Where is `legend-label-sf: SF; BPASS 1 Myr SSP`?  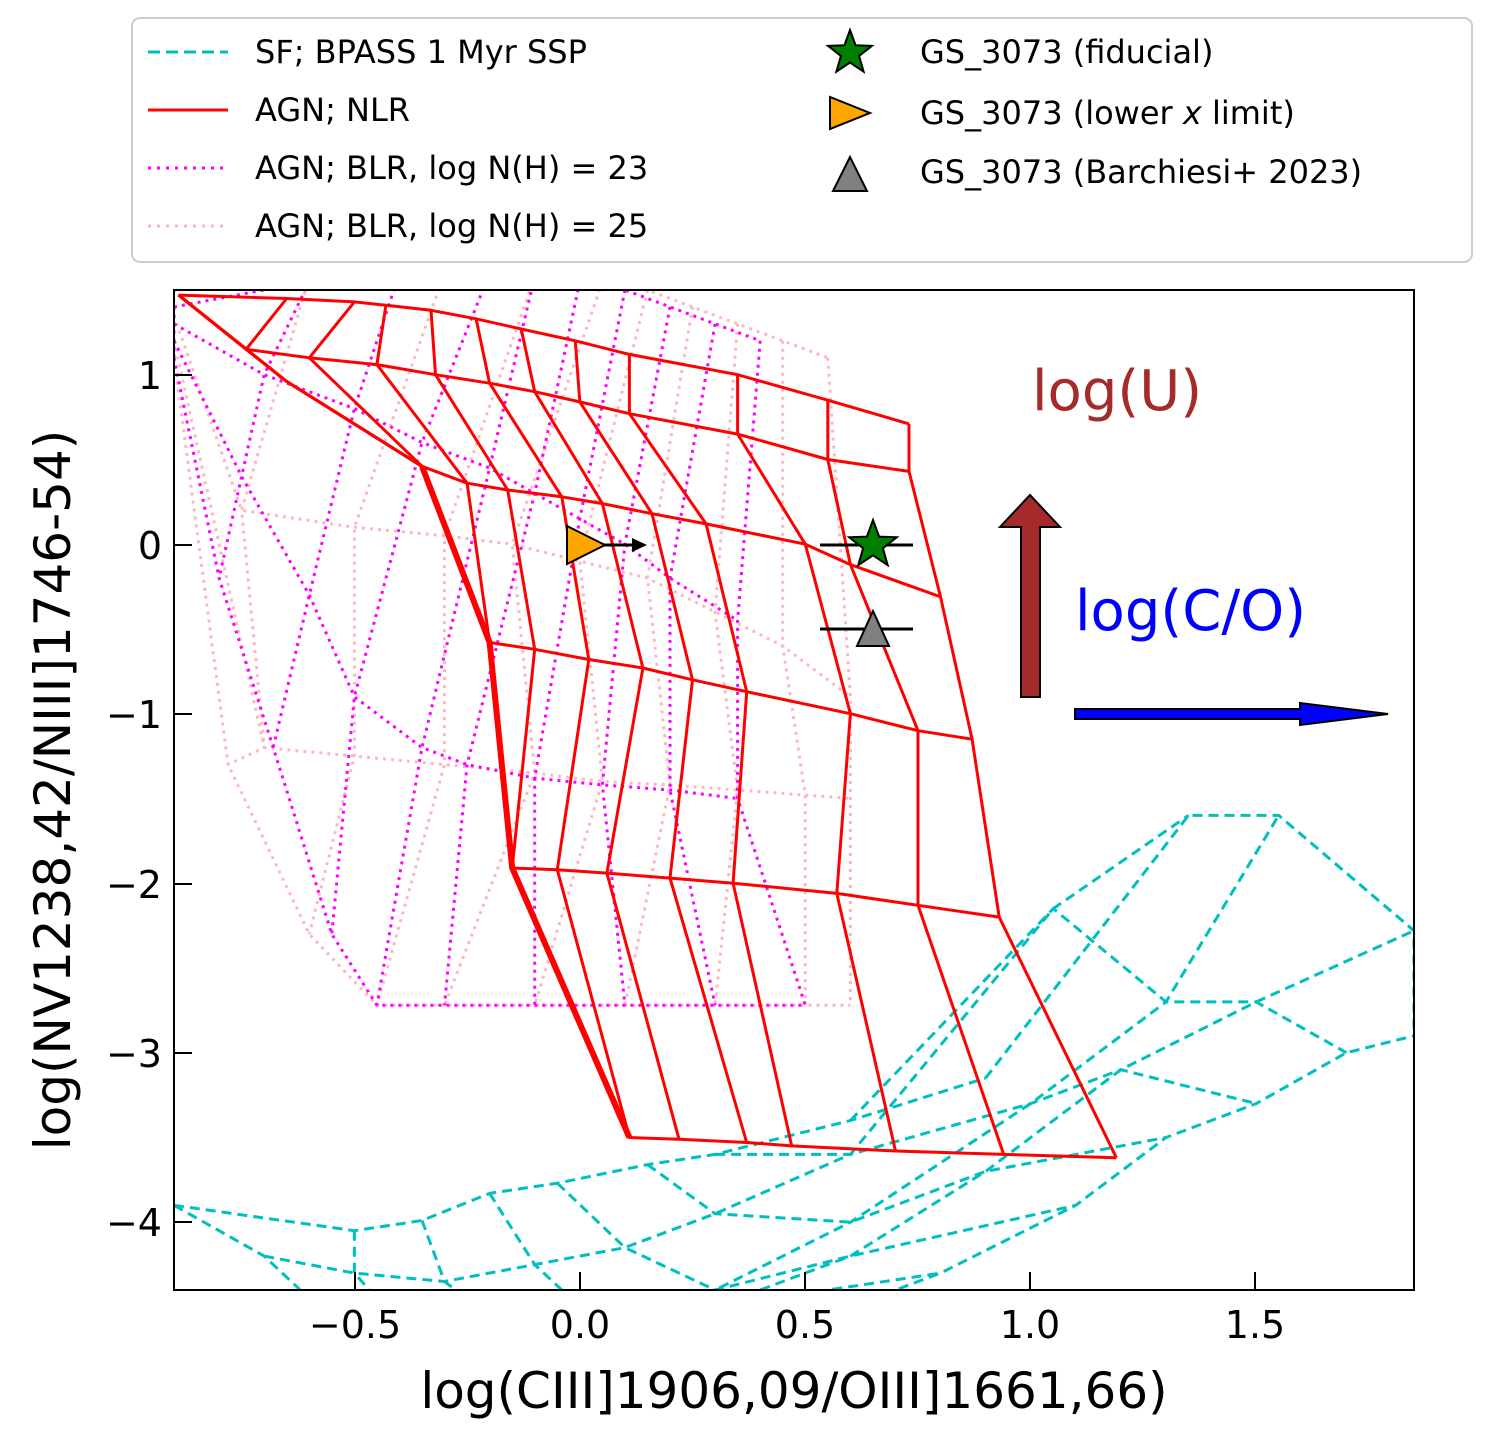
legend-label-sf: SF; BPASS 1 Myr SSP is located at coordinates (421, 52).